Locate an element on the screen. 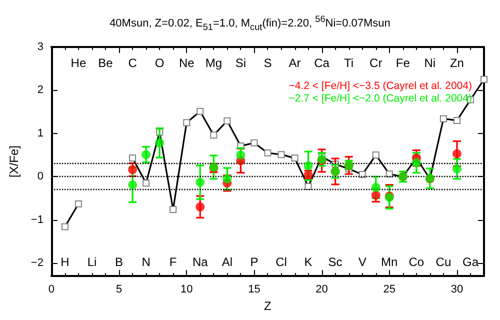 The height and width of the screenshot is (320, 500). annotation: Sc is located at coordinates (335, 262).